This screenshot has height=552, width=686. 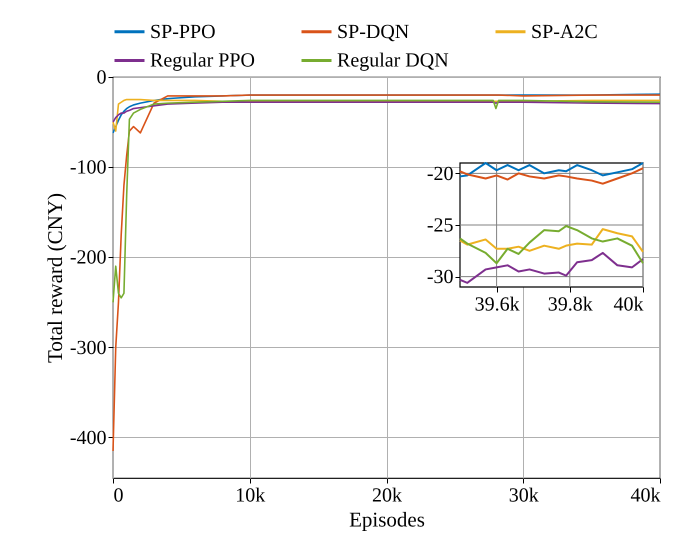 I want to click on y-axis-title: Total reward (CNY), so click(x=54, y=278).